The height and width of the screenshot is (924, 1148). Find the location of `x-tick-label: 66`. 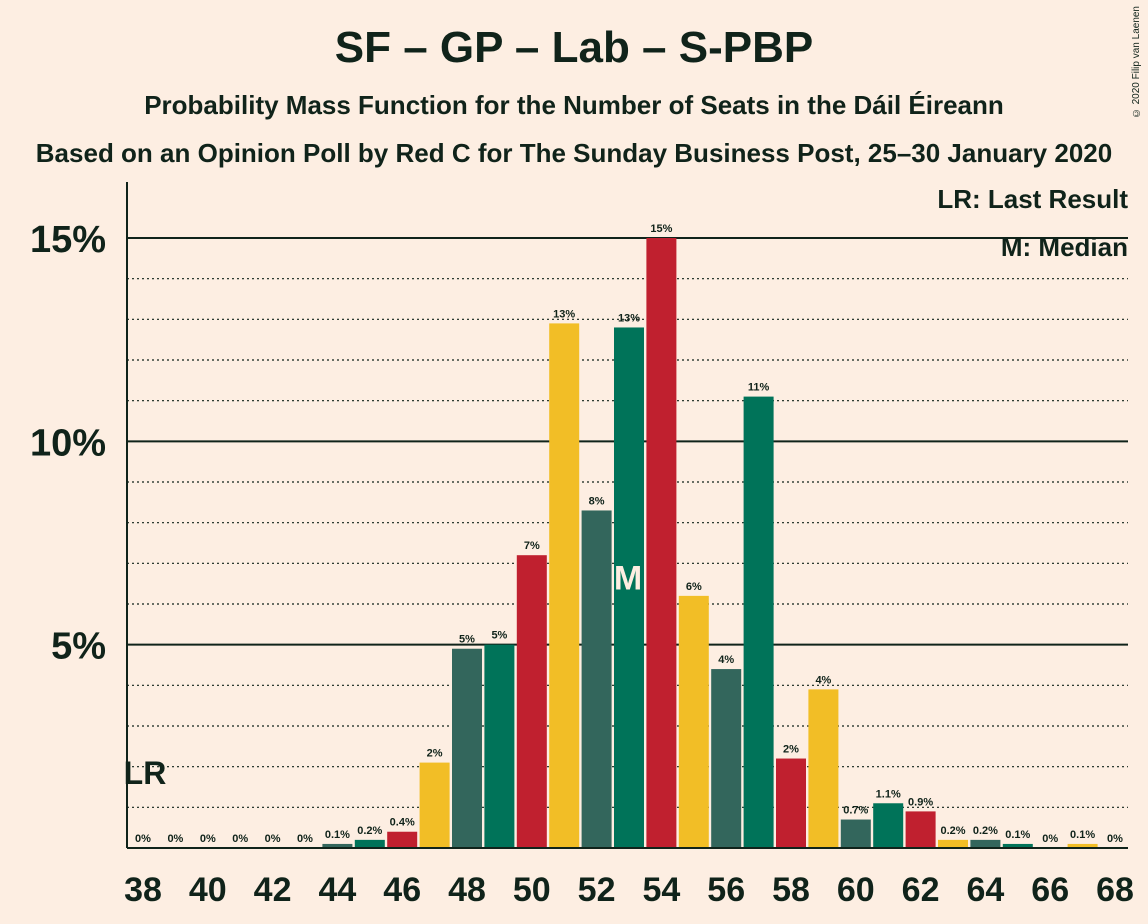

x-tick-label: 66 is located at coordinates (1050, 890).